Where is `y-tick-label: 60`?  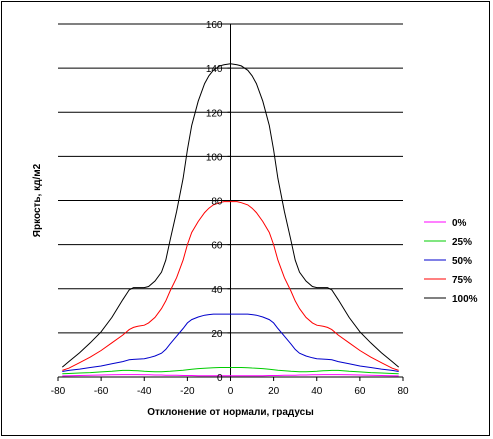 y-tick-label: 60 is located at coordinates (217, 246).